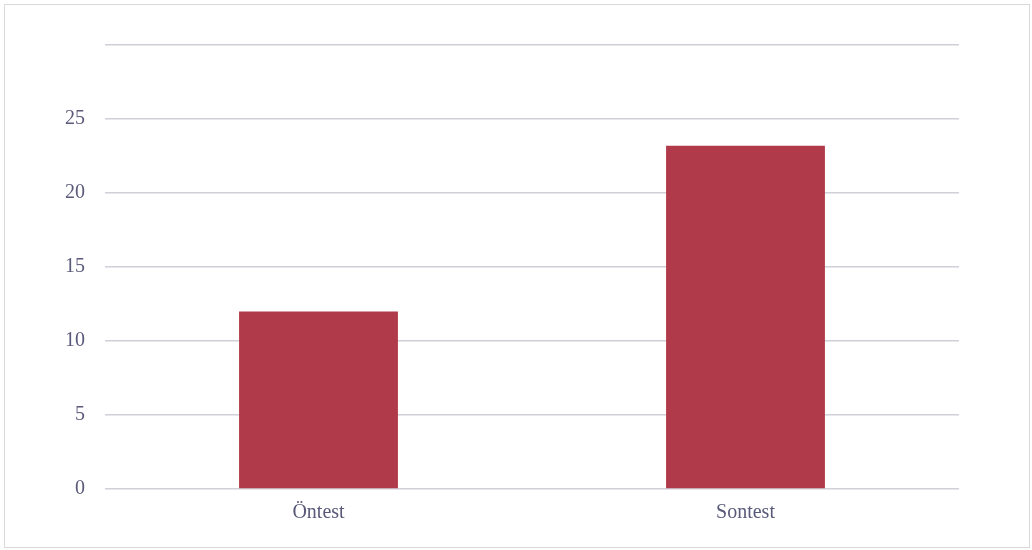  Describe the element at coordinates (80, 487) in the screenshot. I see `y-tick-label: 0` at that location.